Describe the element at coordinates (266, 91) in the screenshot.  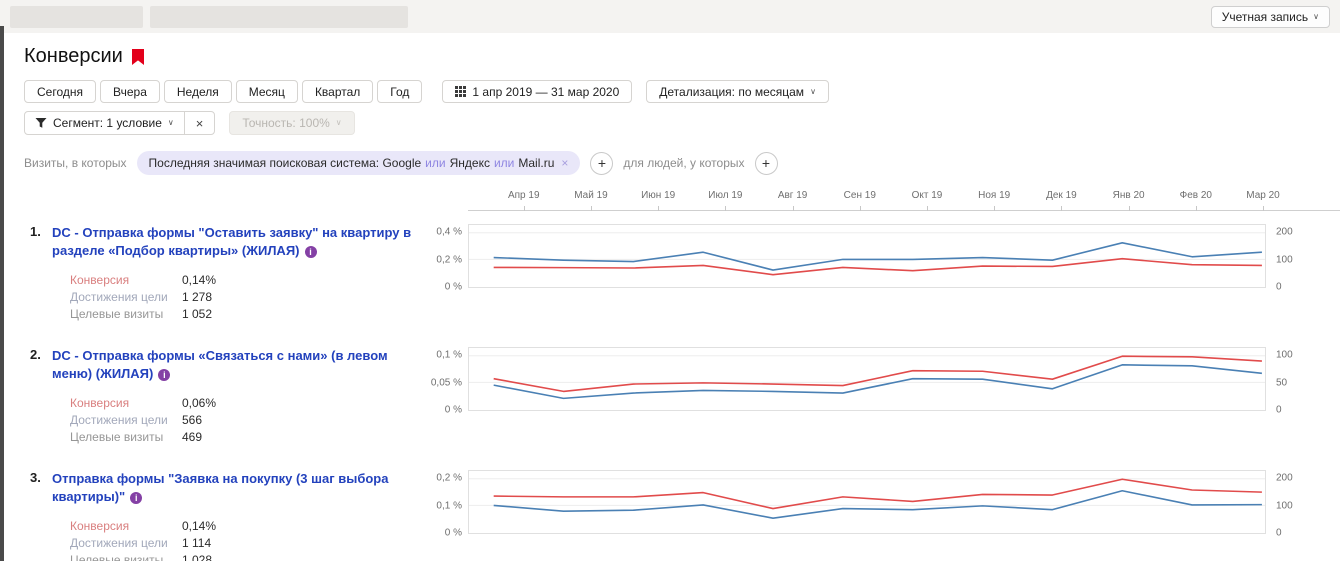
I see `period-button-месяц: Месяц` at that location.